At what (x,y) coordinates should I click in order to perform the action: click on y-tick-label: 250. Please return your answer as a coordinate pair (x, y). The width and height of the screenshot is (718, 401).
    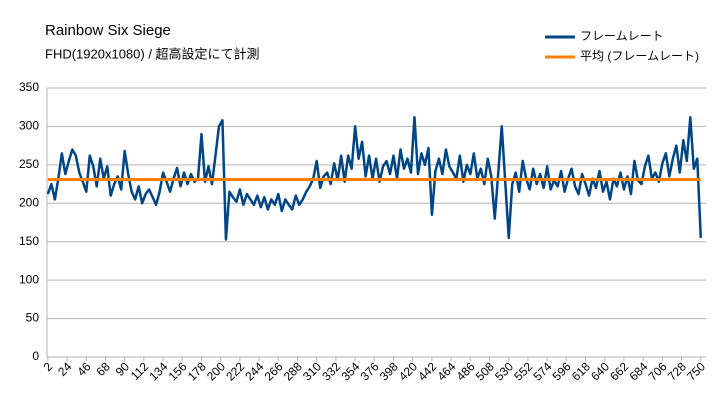
    Looking at the image, I should click on (29, 164).